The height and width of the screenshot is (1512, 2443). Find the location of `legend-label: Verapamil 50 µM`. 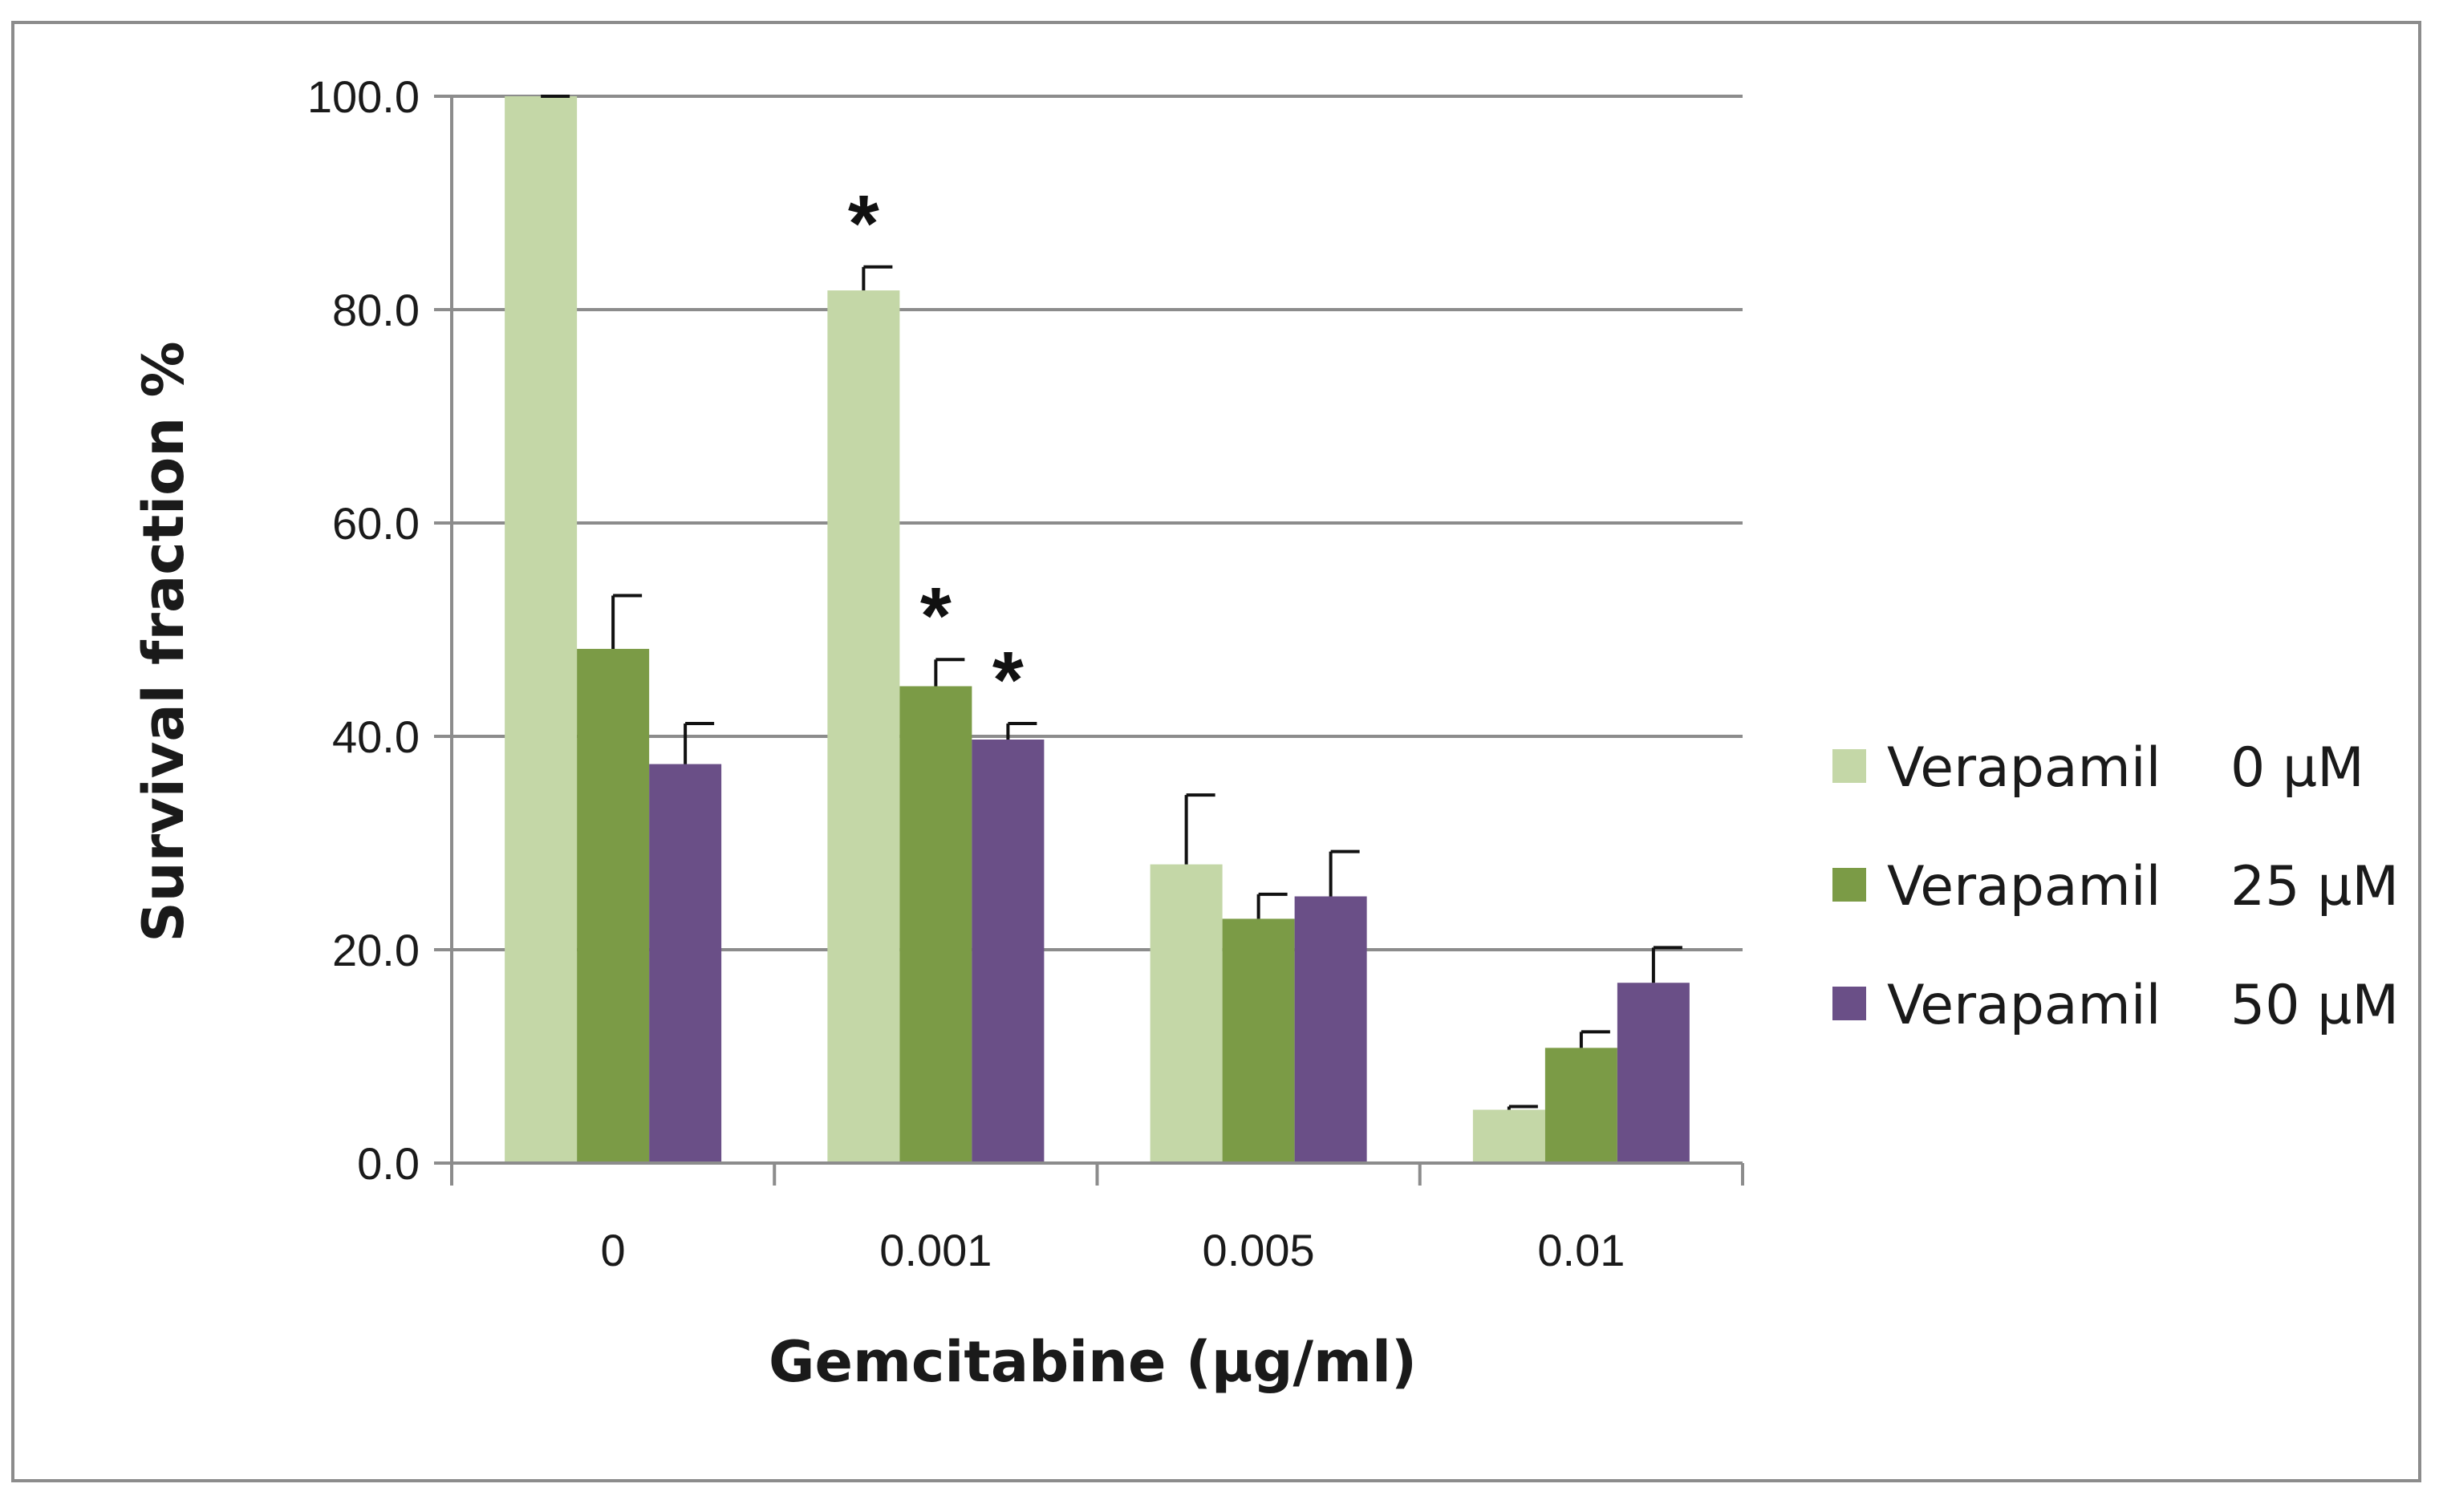

legend-label: Verapamil 50 µM is located at coordinates (2143, 1005).